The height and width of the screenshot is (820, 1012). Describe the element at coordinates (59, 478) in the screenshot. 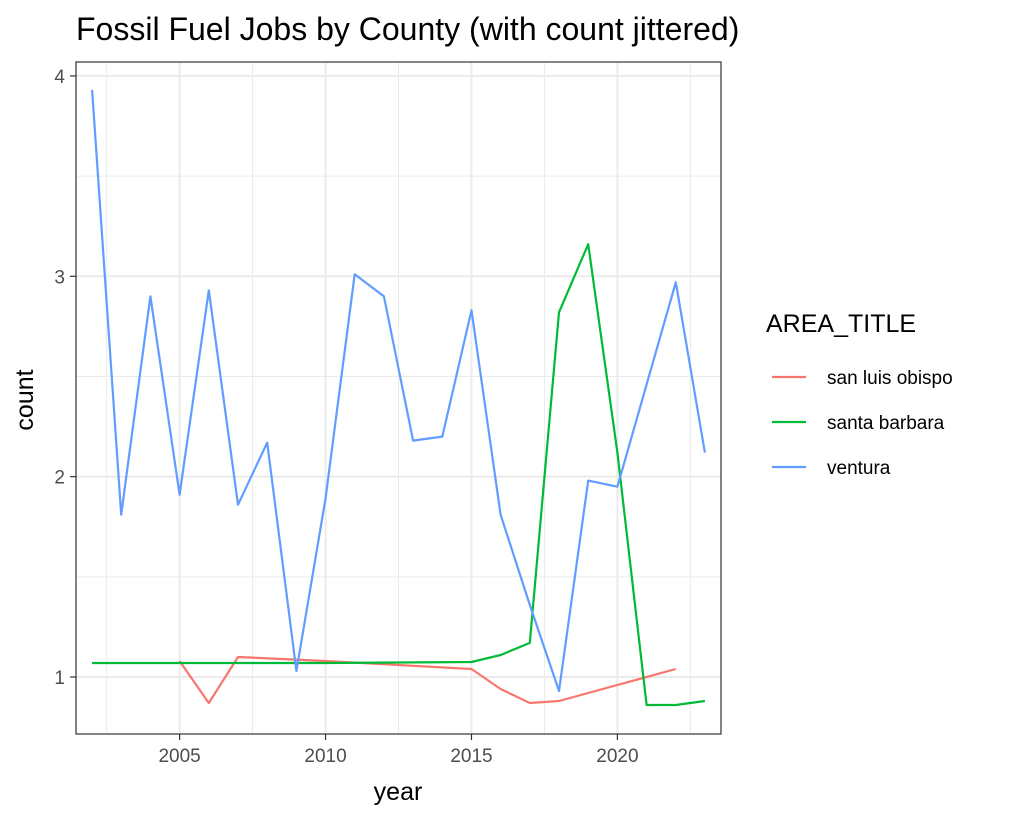

I see `y-tick-label: 2` at that location.